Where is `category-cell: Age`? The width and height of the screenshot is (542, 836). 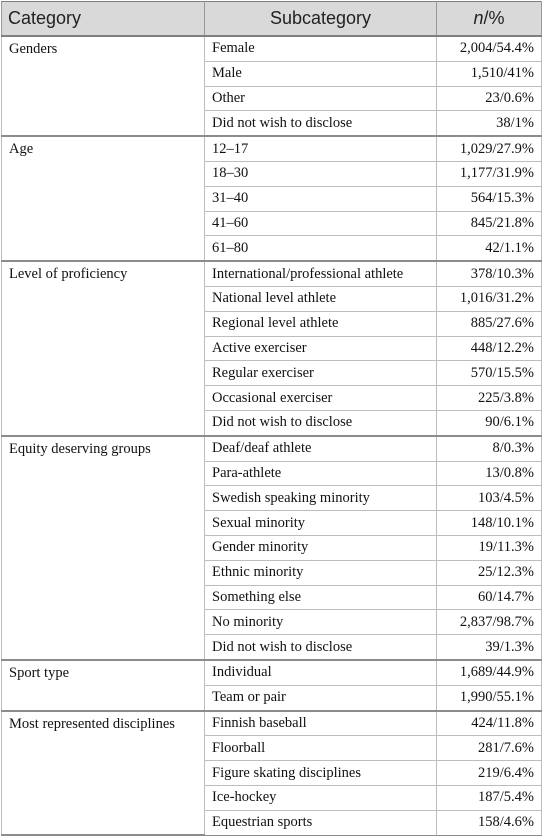
category-cell: Age is located at coordinates (103, 199).